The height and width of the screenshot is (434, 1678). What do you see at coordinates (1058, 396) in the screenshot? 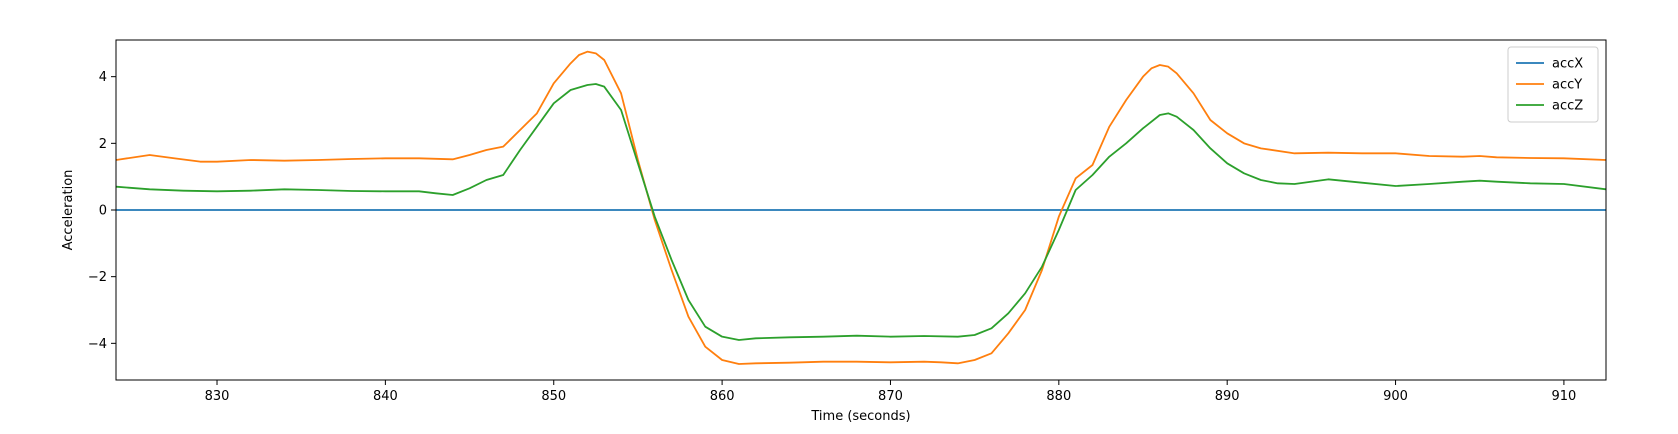
I see `x-tick-label: 880` at bounding box center [1058, 396].